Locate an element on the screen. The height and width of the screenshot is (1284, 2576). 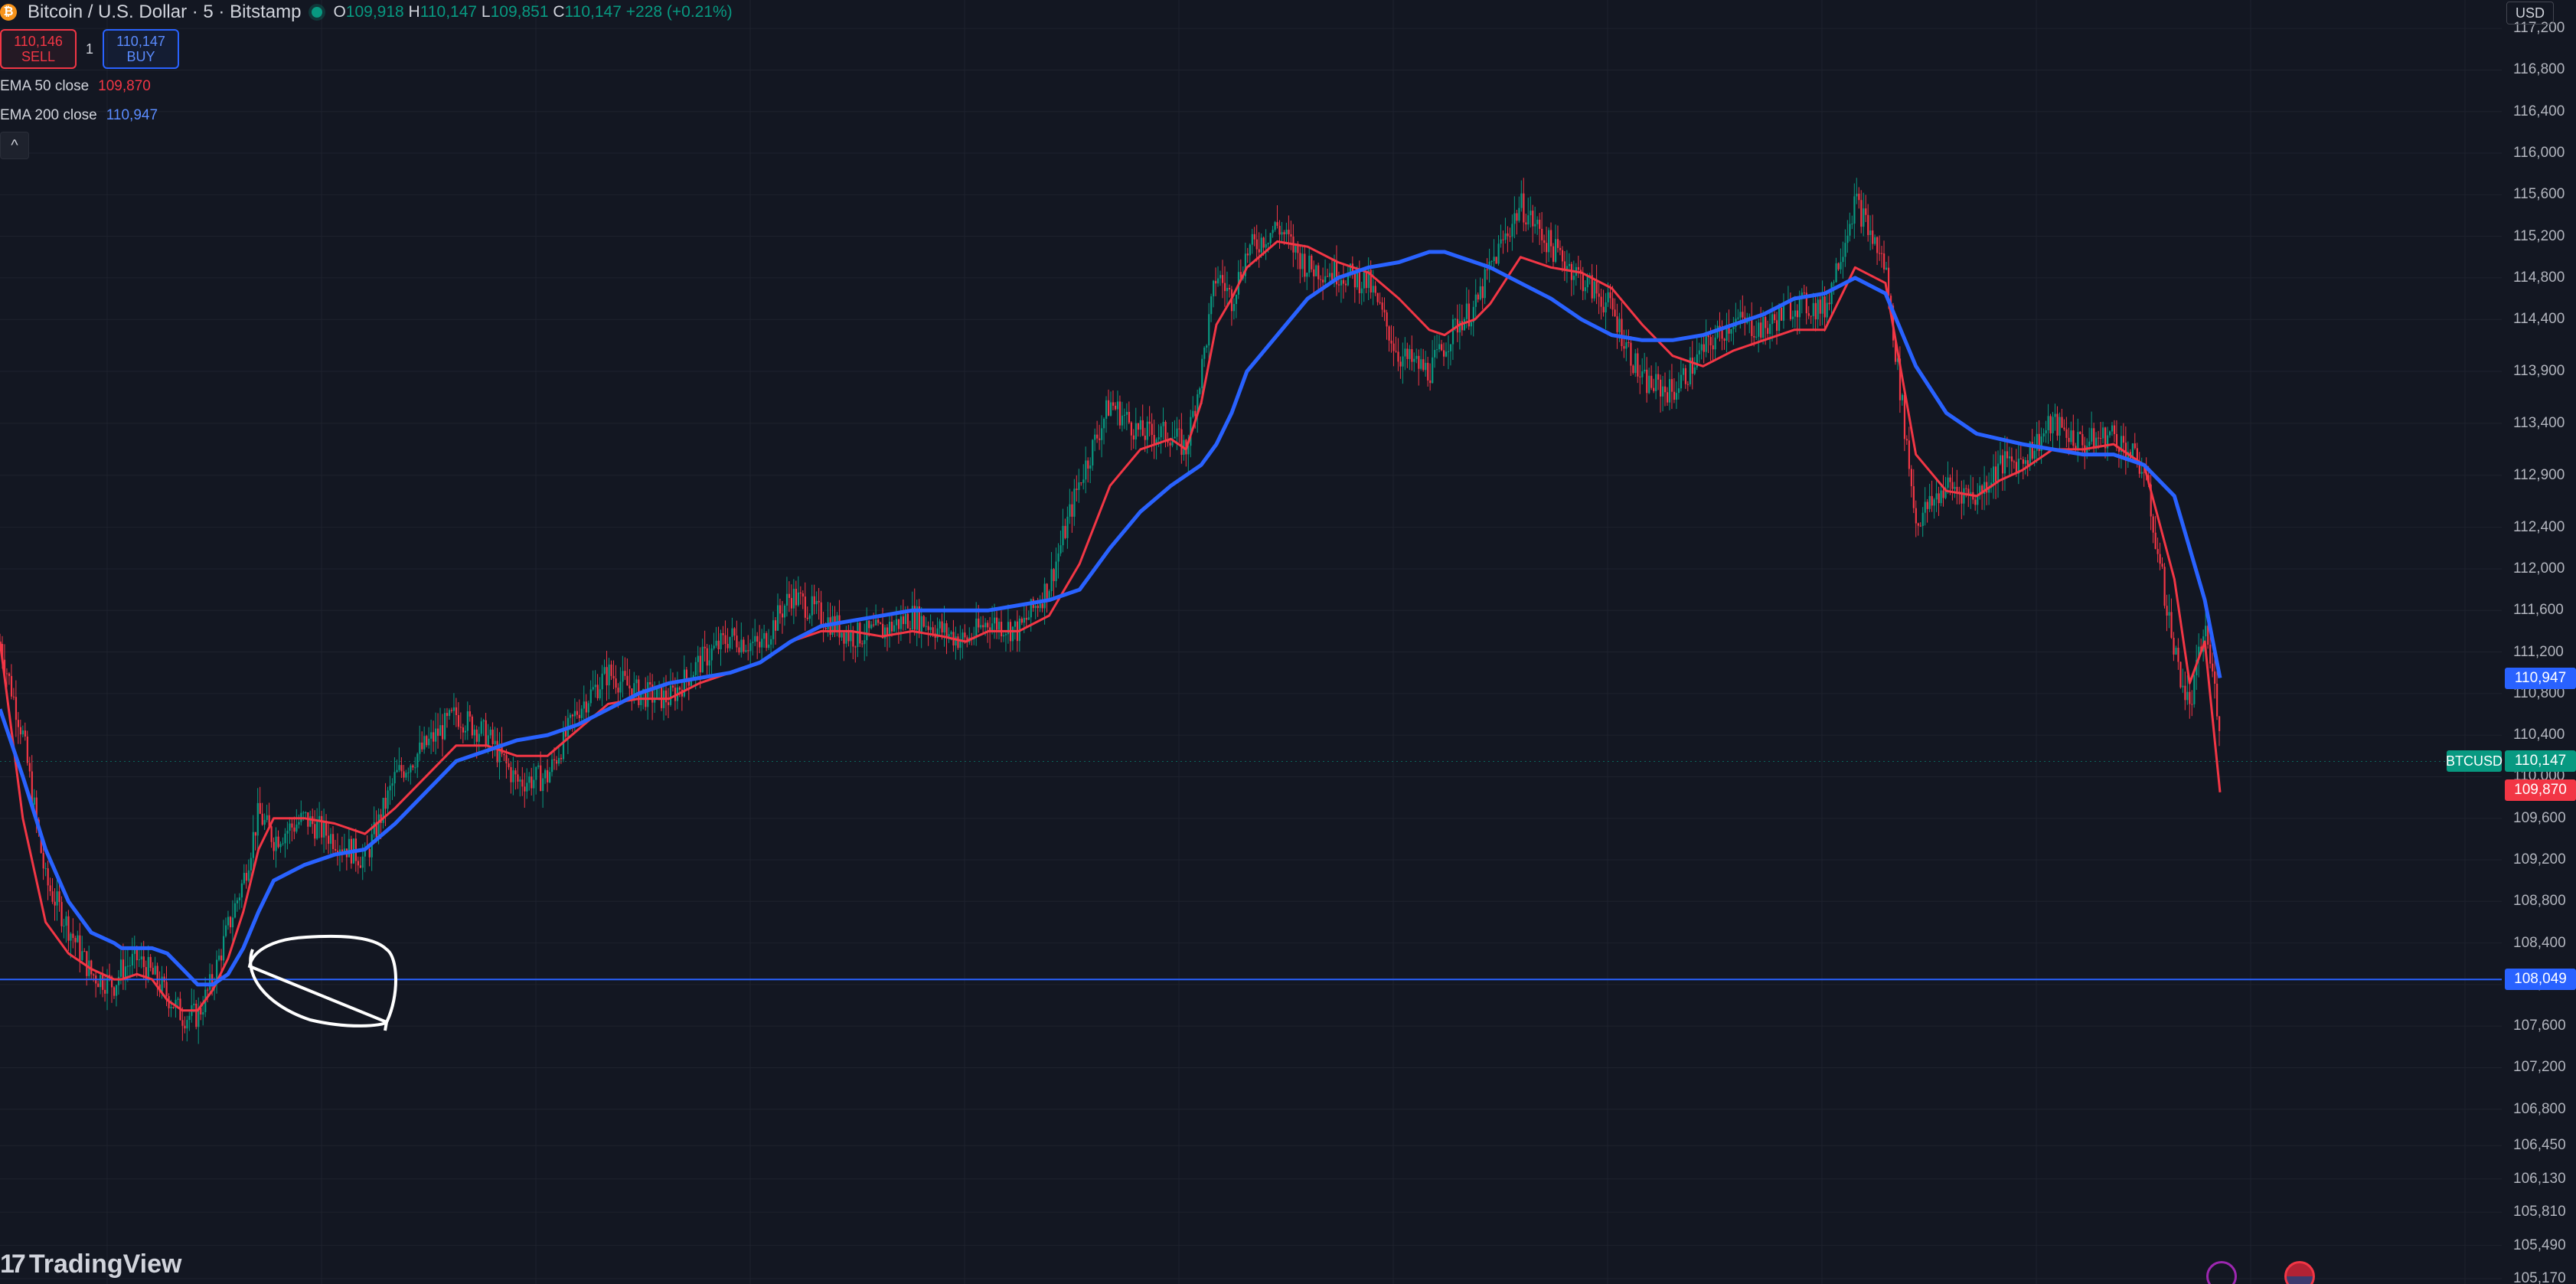
sell-button: 110,146 SELL is located at coordinates (38, 49).